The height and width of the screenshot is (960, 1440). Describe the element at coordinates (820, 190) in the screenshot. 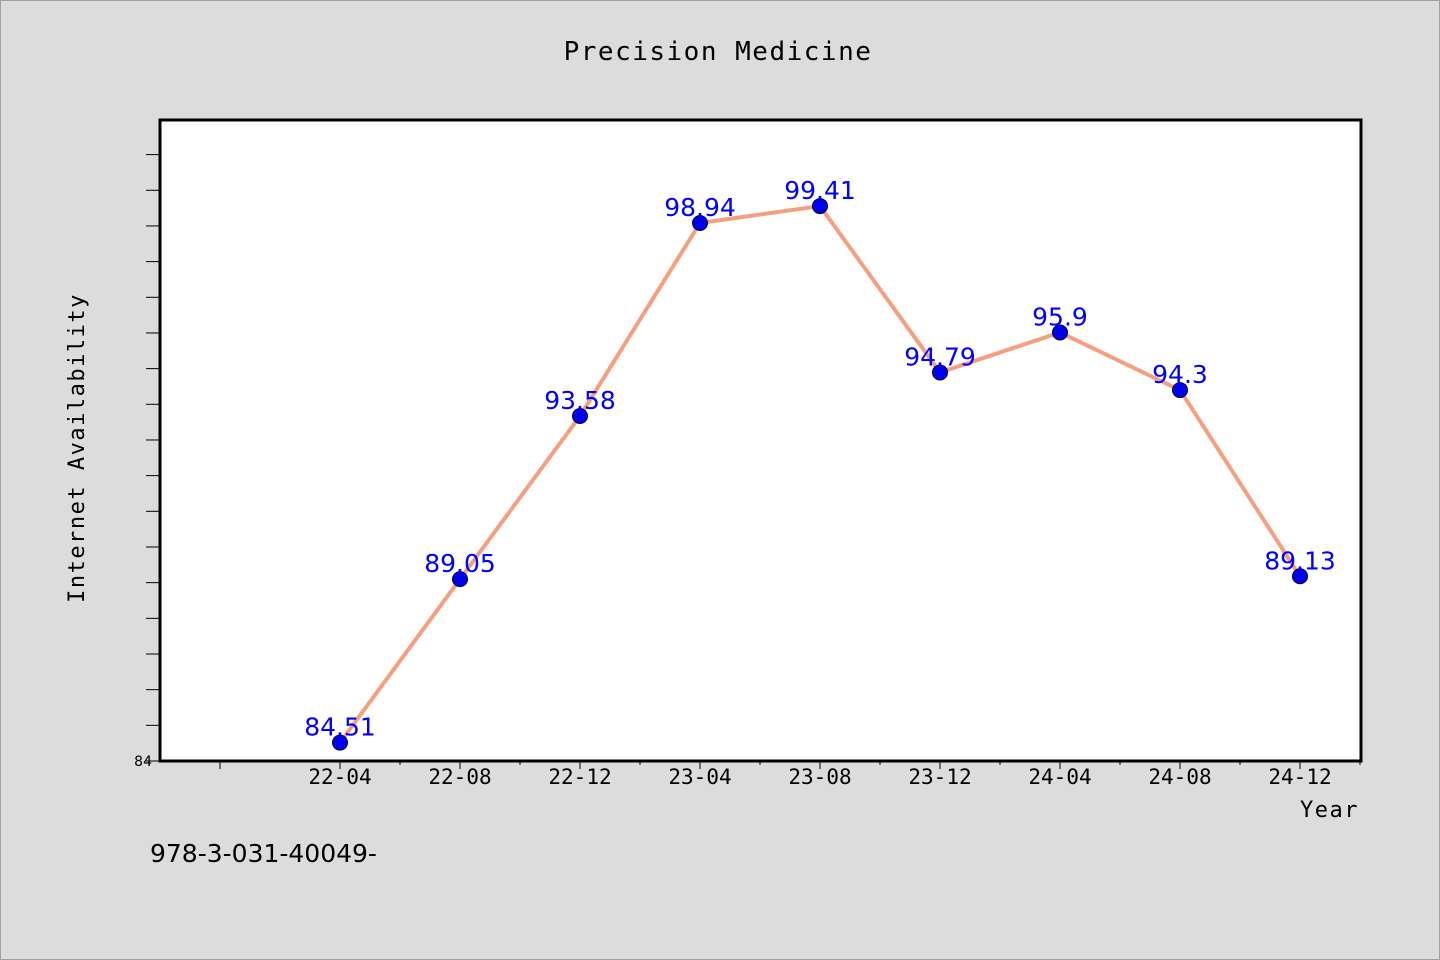

I see `data-label: 99.41` at that location.